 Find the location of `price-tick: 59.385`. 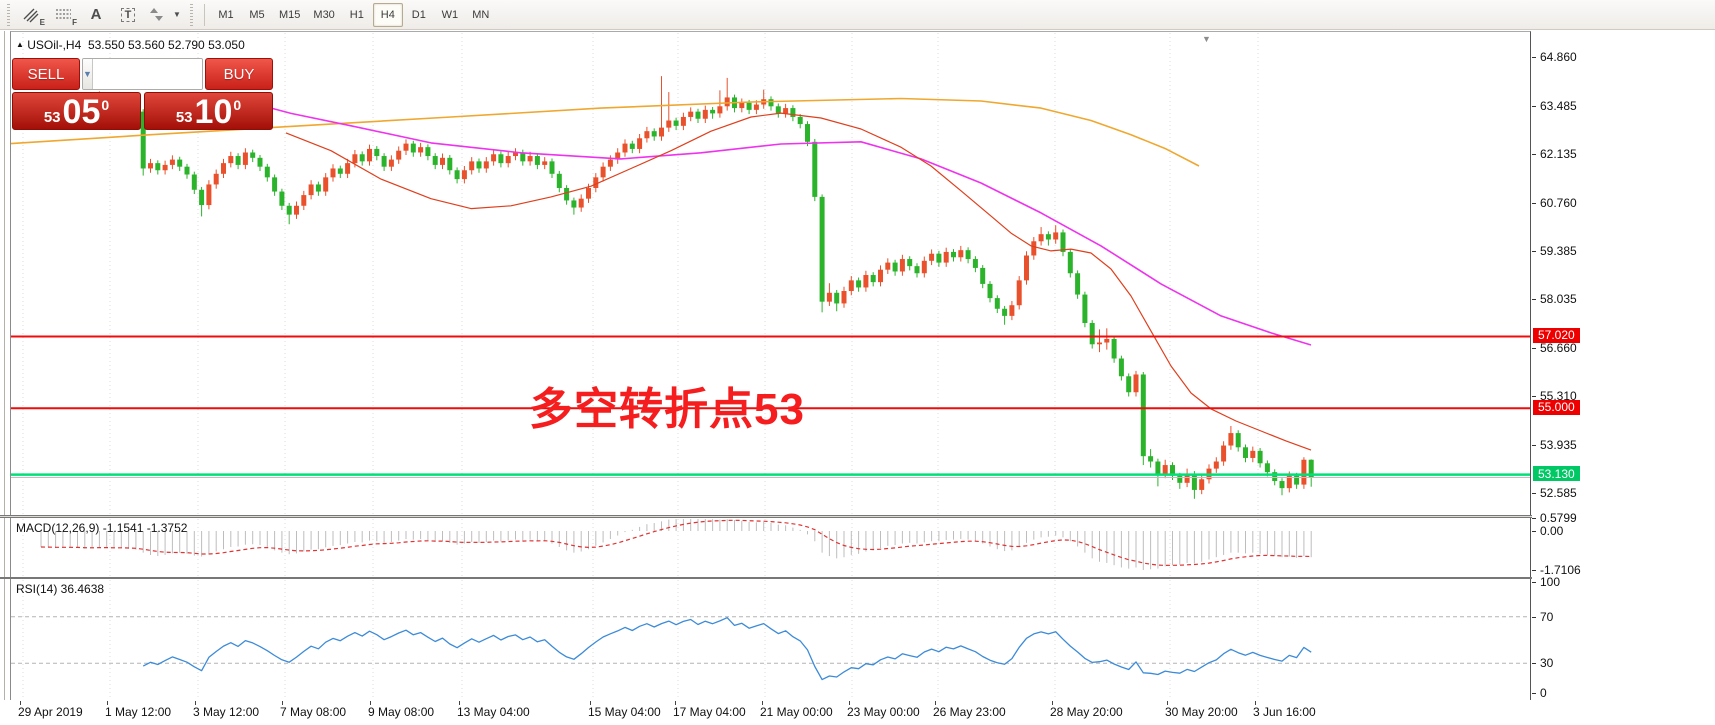

price-tick: 59.385 is located at coordinates (1558, 251).